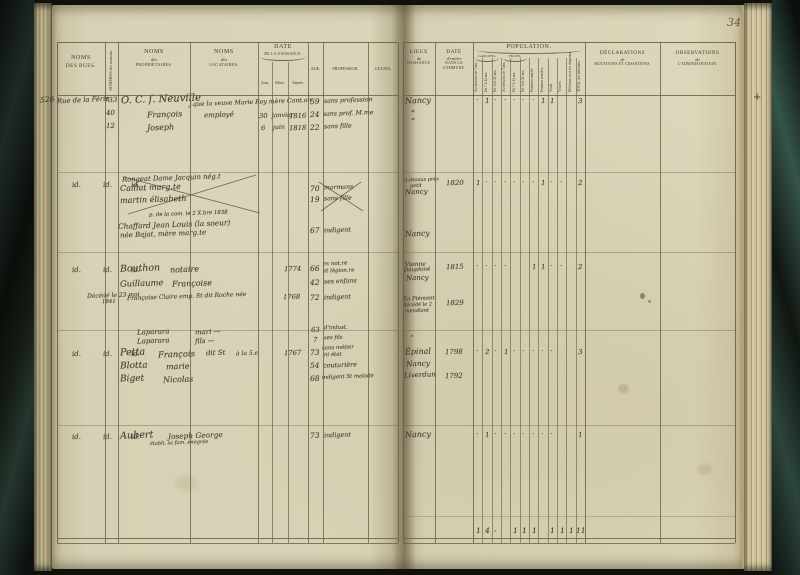 Image resolution: width=800 pixels, height=575 pixels. Describe the element at coordinates (622, 53) in the screenshot. I see `header-text: DÉCLARATIONS` at that location.